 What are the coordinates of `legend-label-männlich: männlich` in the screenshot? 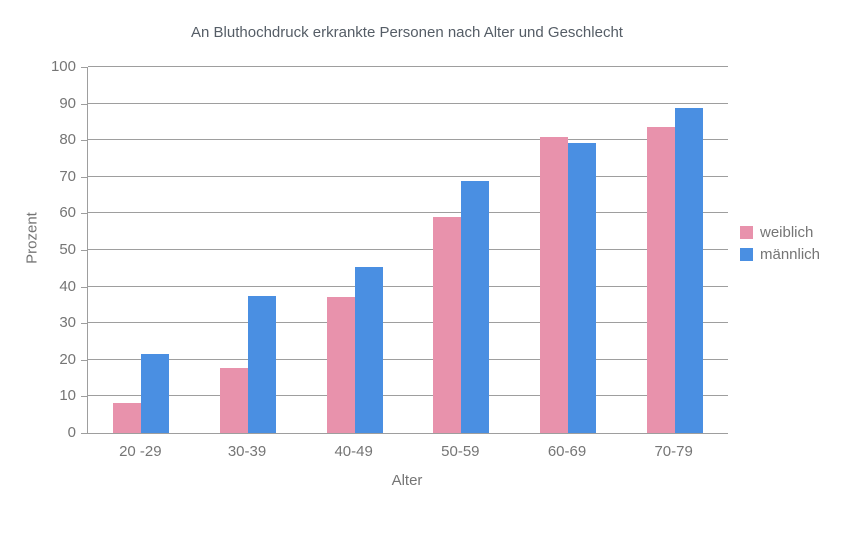 It's located at (790, 254).